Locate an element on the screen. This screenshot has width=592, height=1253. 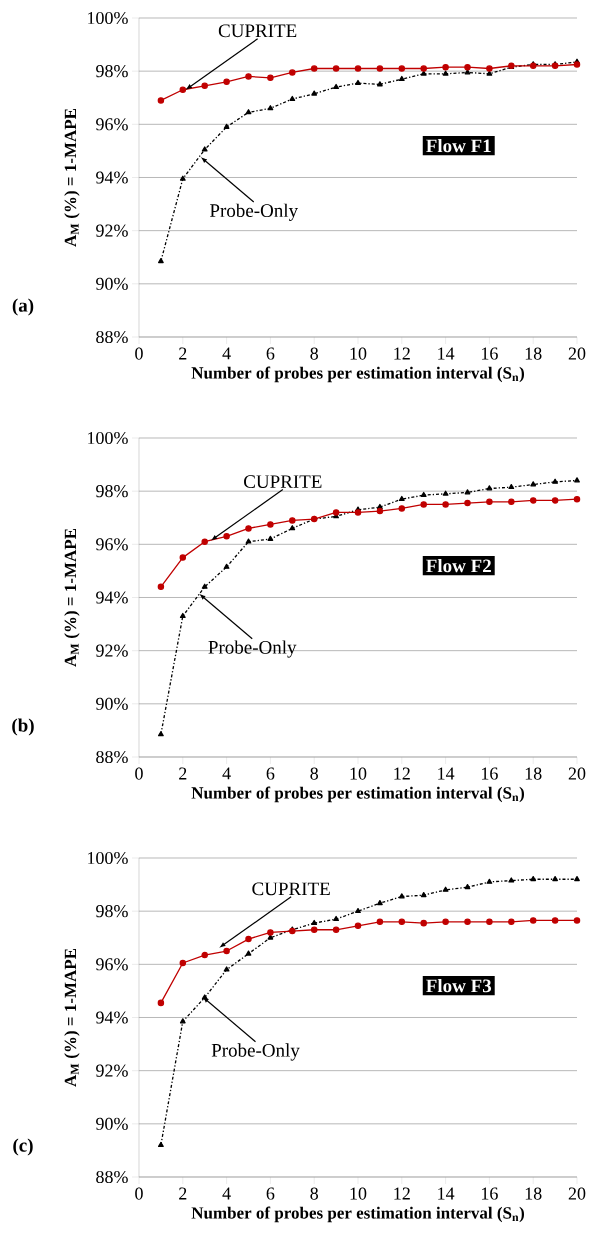
annotation: Flow F3 is located at coordinates (459, 985).